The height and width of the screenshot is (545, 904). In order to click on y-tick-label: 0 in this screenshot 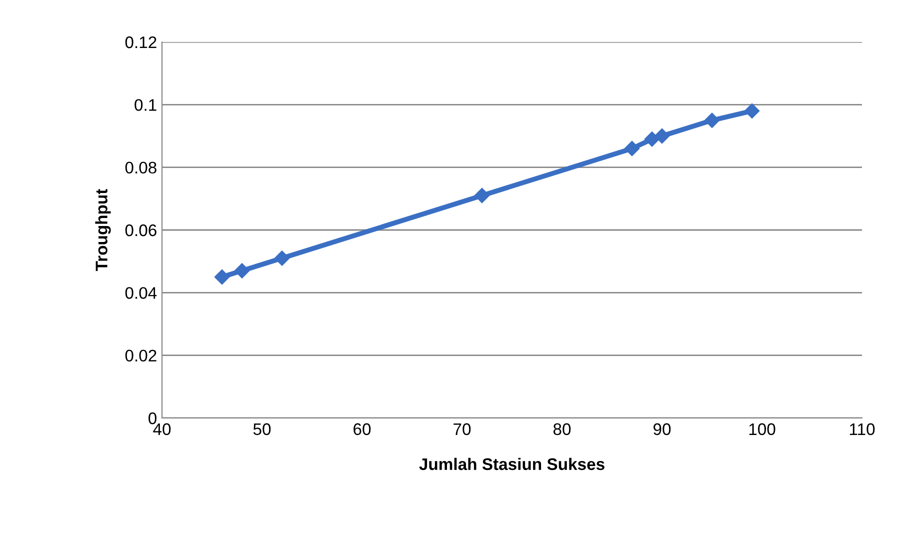, I will do `click(152, 418)`.